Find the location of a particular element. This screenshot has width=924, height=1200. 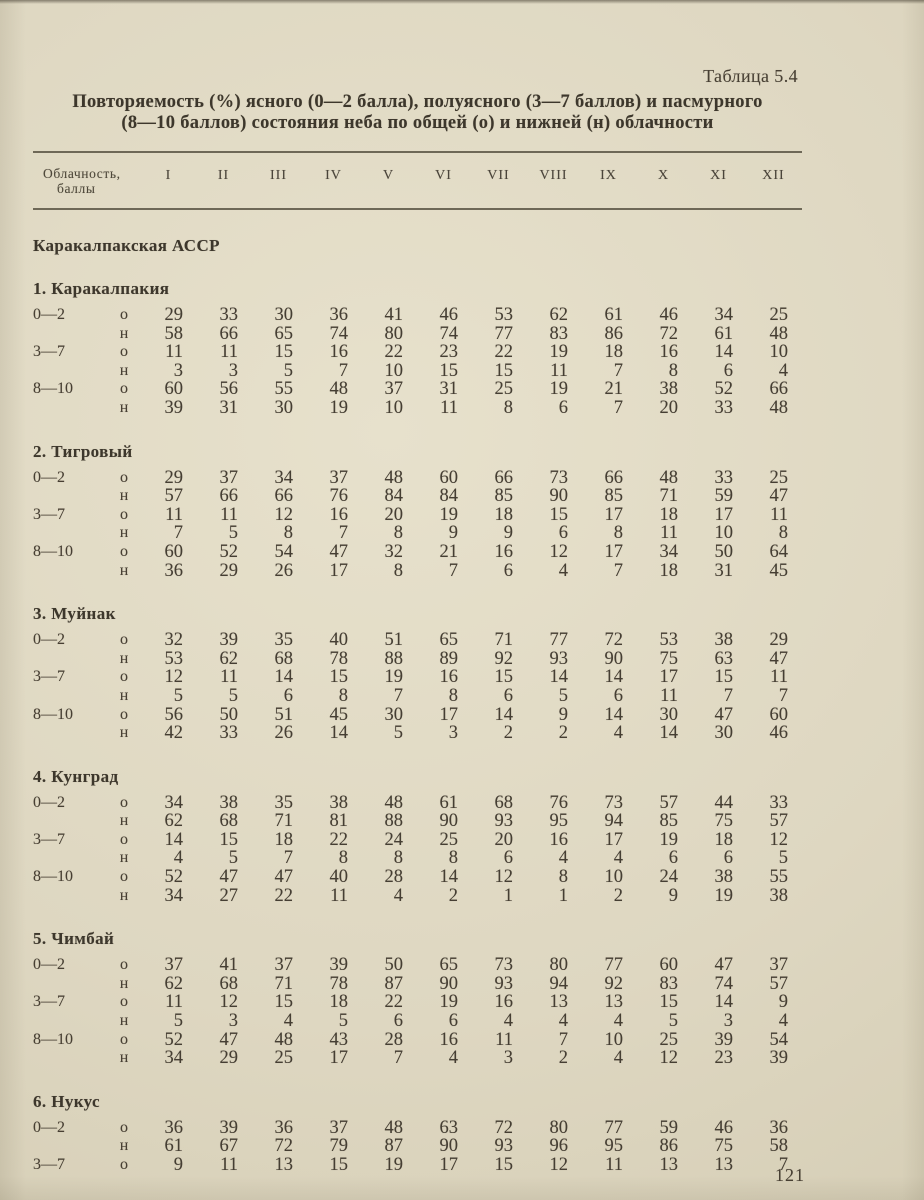

value-cell: 23 is located at coordinates (449, 352).